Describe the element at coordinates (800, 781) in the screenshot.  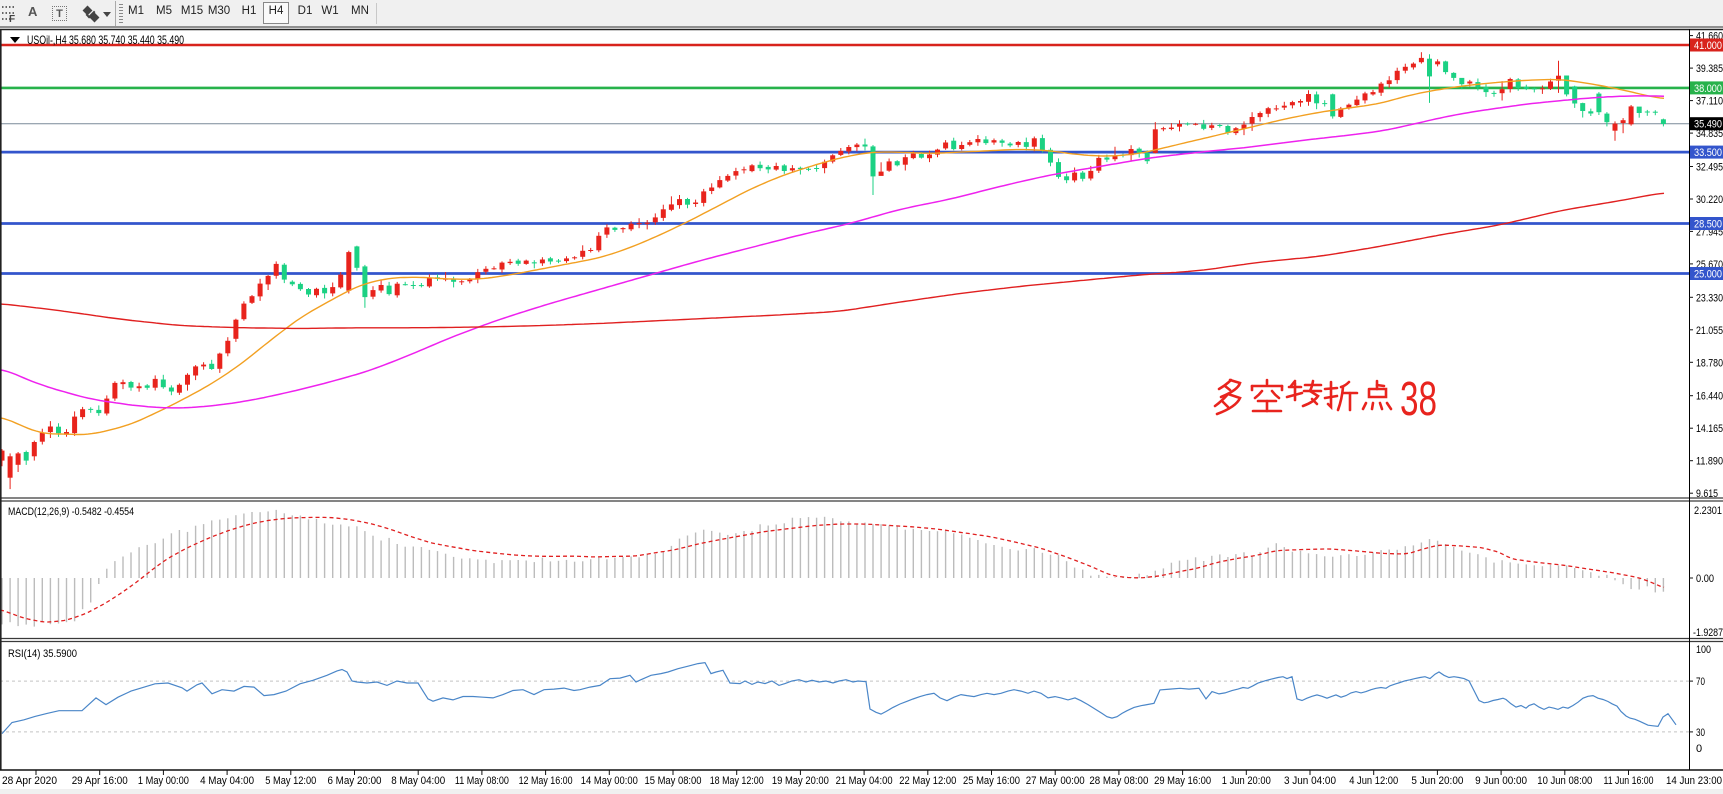
I see `svg-text: 19 May 20:00` at that location.